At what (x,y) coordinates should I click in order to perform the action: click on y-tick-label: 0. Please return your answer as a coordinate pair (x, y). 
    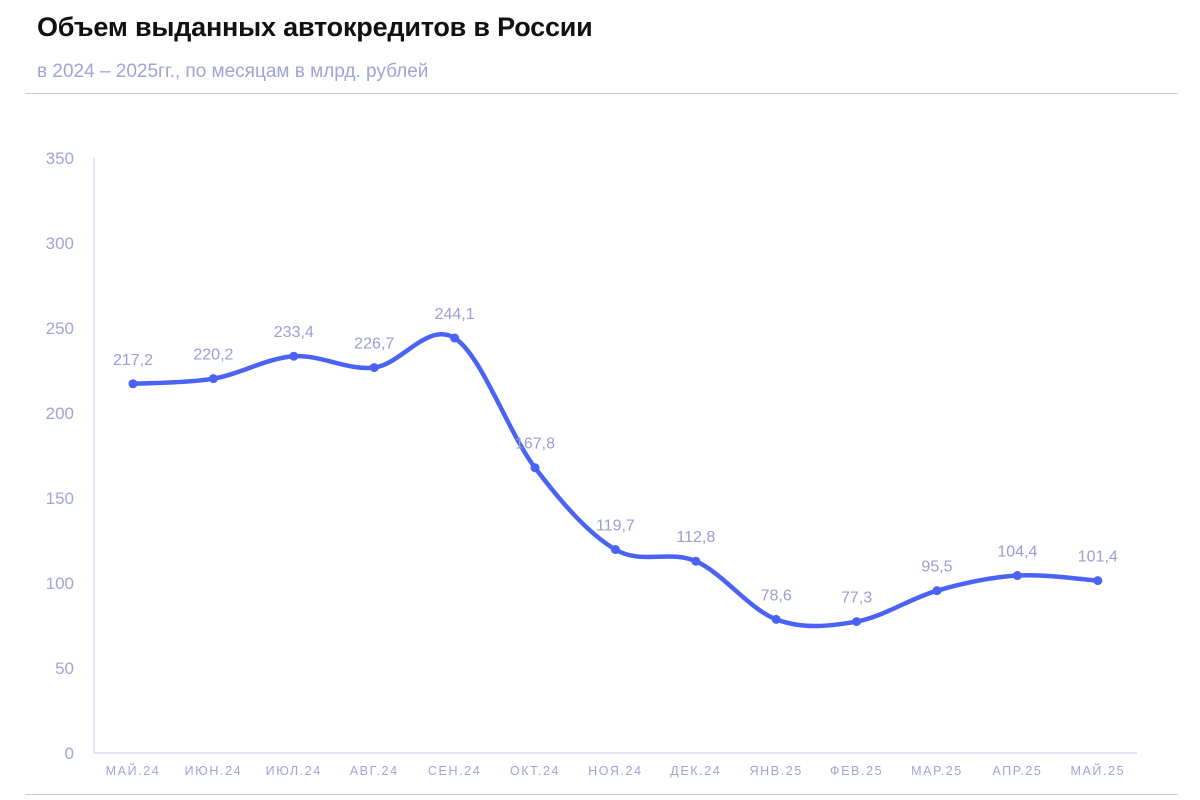
    Looking at the image, I should click on (69, 753).